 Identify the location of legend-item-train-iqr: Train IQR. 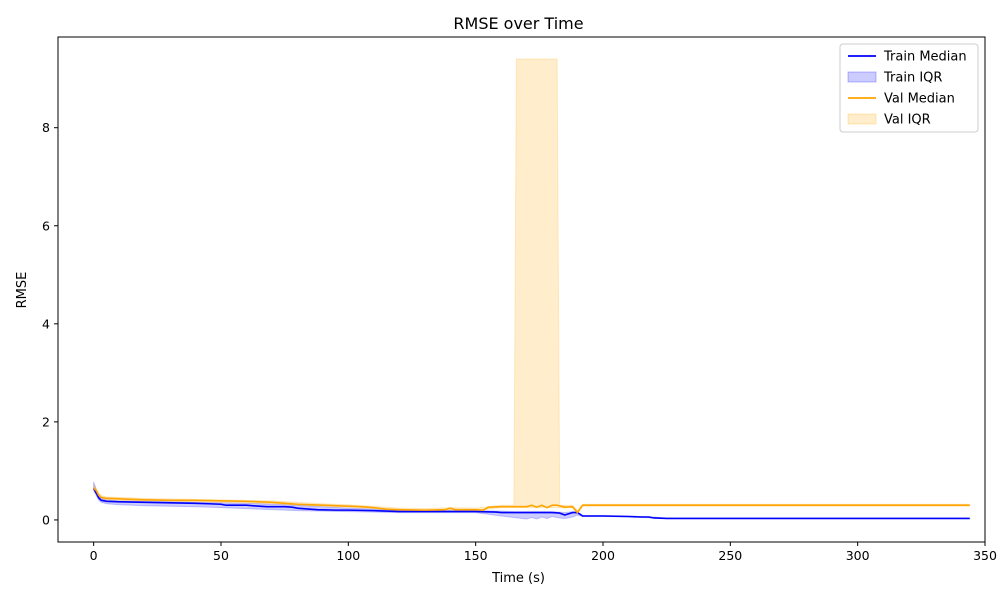
(894, 78).